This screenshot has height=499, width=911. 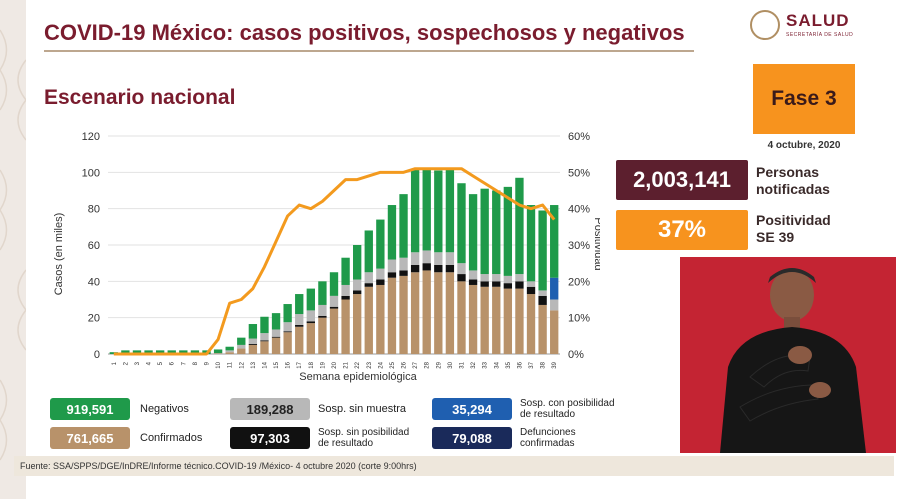 I want to click on x-tick-label: 14, so click(x=265, y=364).